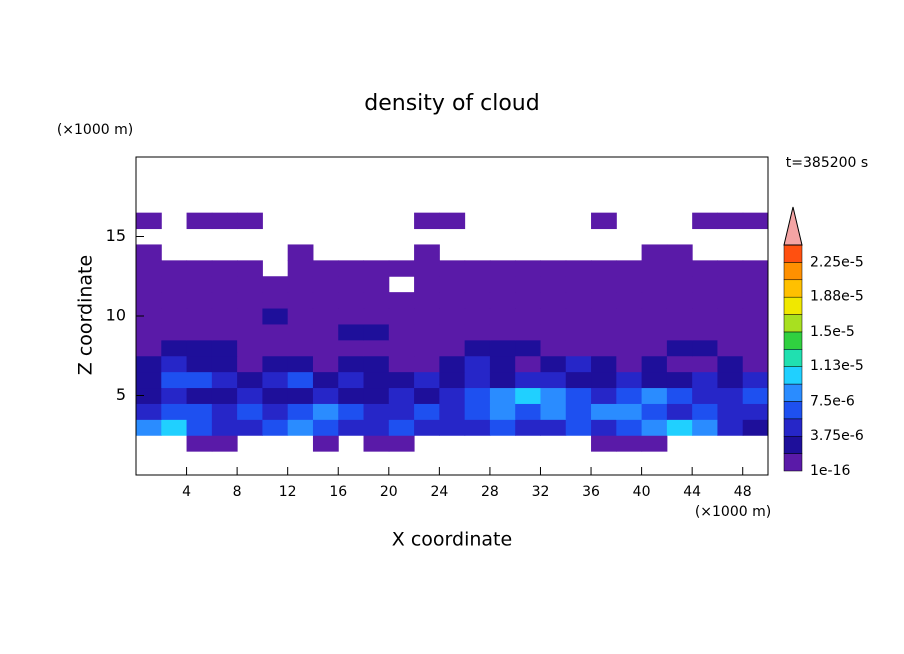 This screenshot has width=904, height=654. Describe the element at coordinates (237, 492) in the screenshot. I see `x-tick-label: 8` at that location.